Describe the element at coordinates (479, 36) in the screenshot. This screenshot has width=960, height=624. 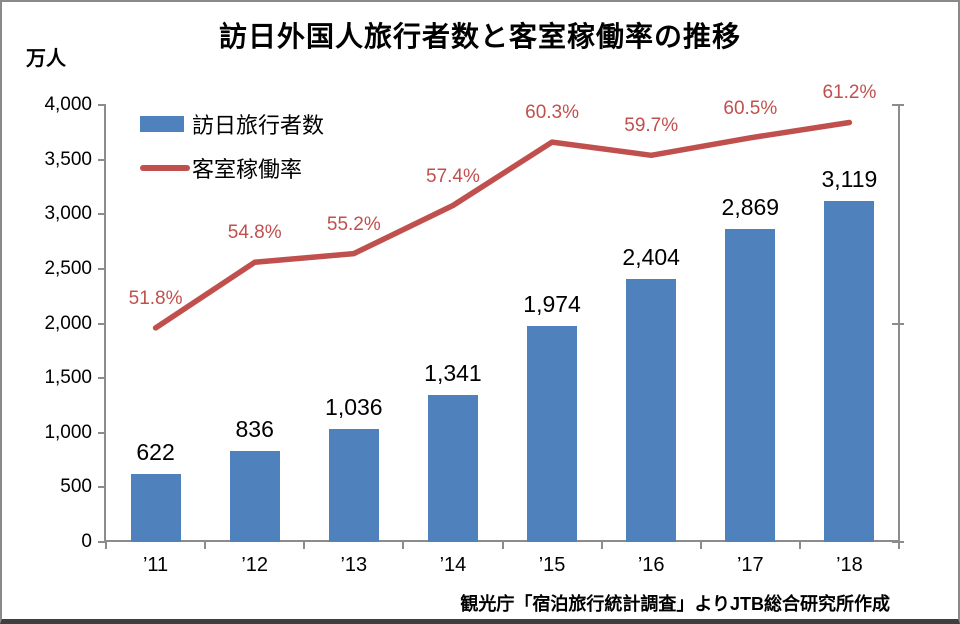
I see `chart-title: 訪日外国人旅行者数と客室稼働率の推移` at that location.